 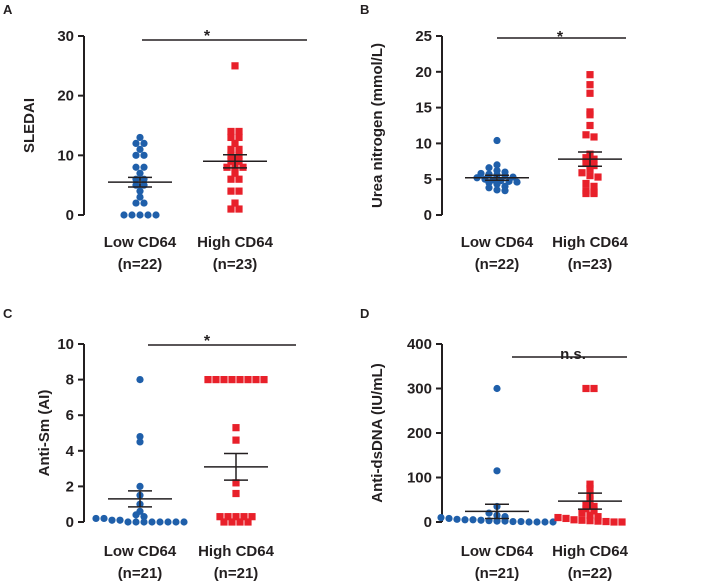 I want to click on y-tick-label: 10, so click(x=423, y=143).